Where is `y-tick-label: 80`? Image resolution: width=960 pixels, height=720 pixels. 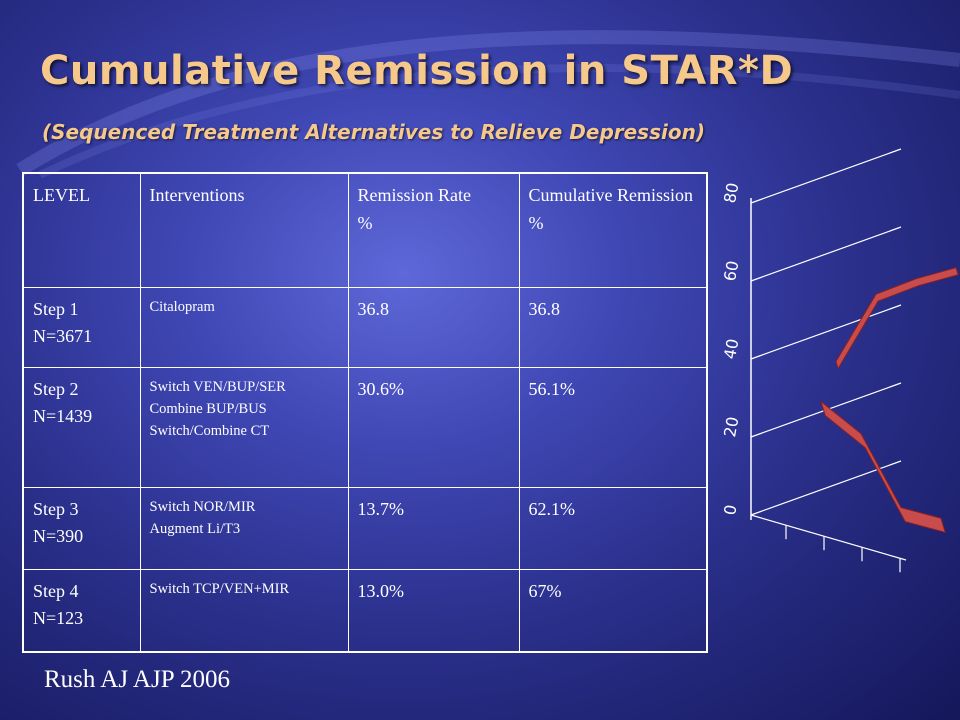
y-tick-label: 80 is located at coordinates (731, 192).